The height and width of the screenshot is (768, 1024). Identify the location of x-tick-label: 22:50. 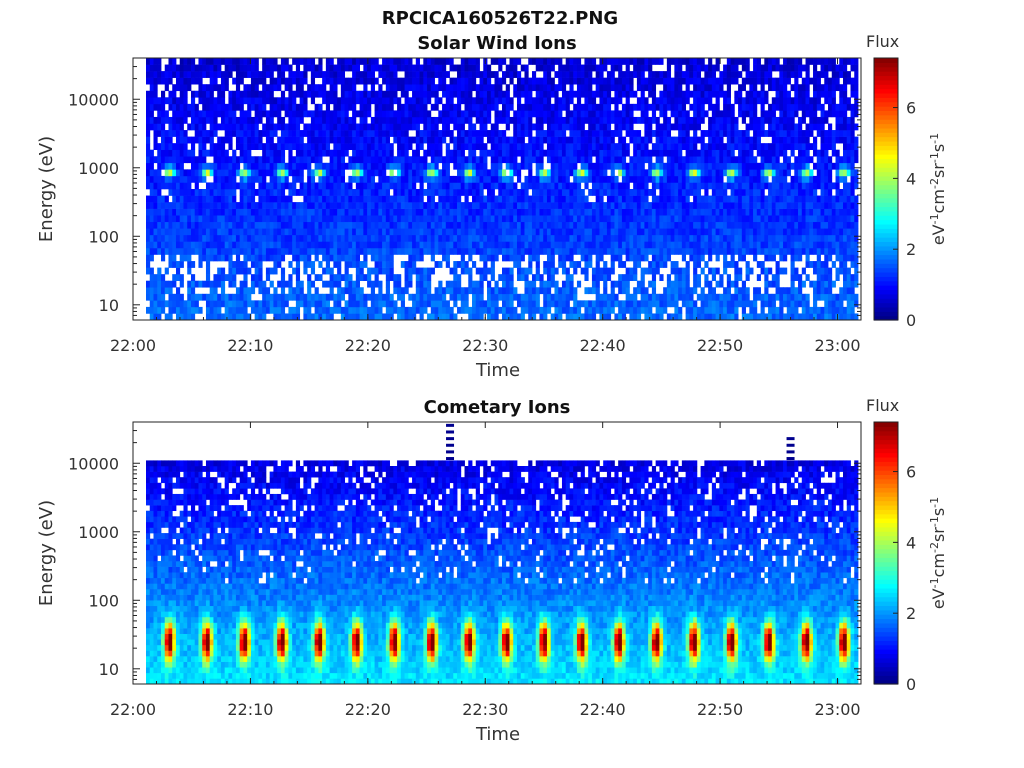
(720, 345).